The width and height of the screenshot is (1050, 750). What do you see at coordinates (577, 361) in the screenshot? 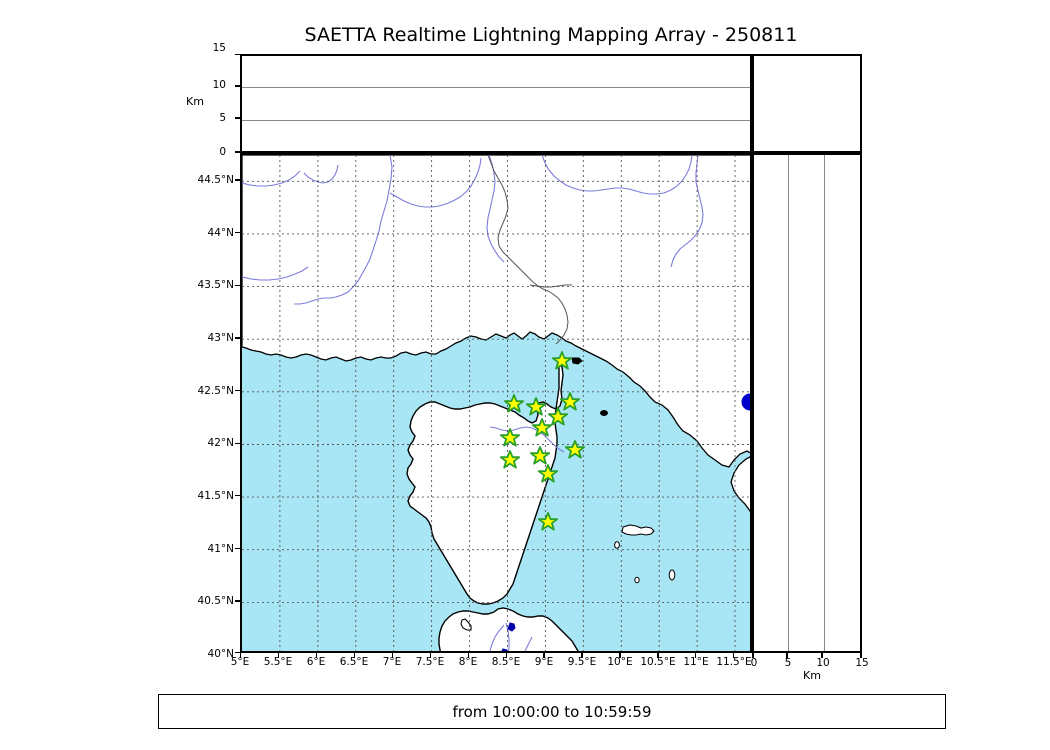
I see `islet-capraia` at bounding box center [577, 361].